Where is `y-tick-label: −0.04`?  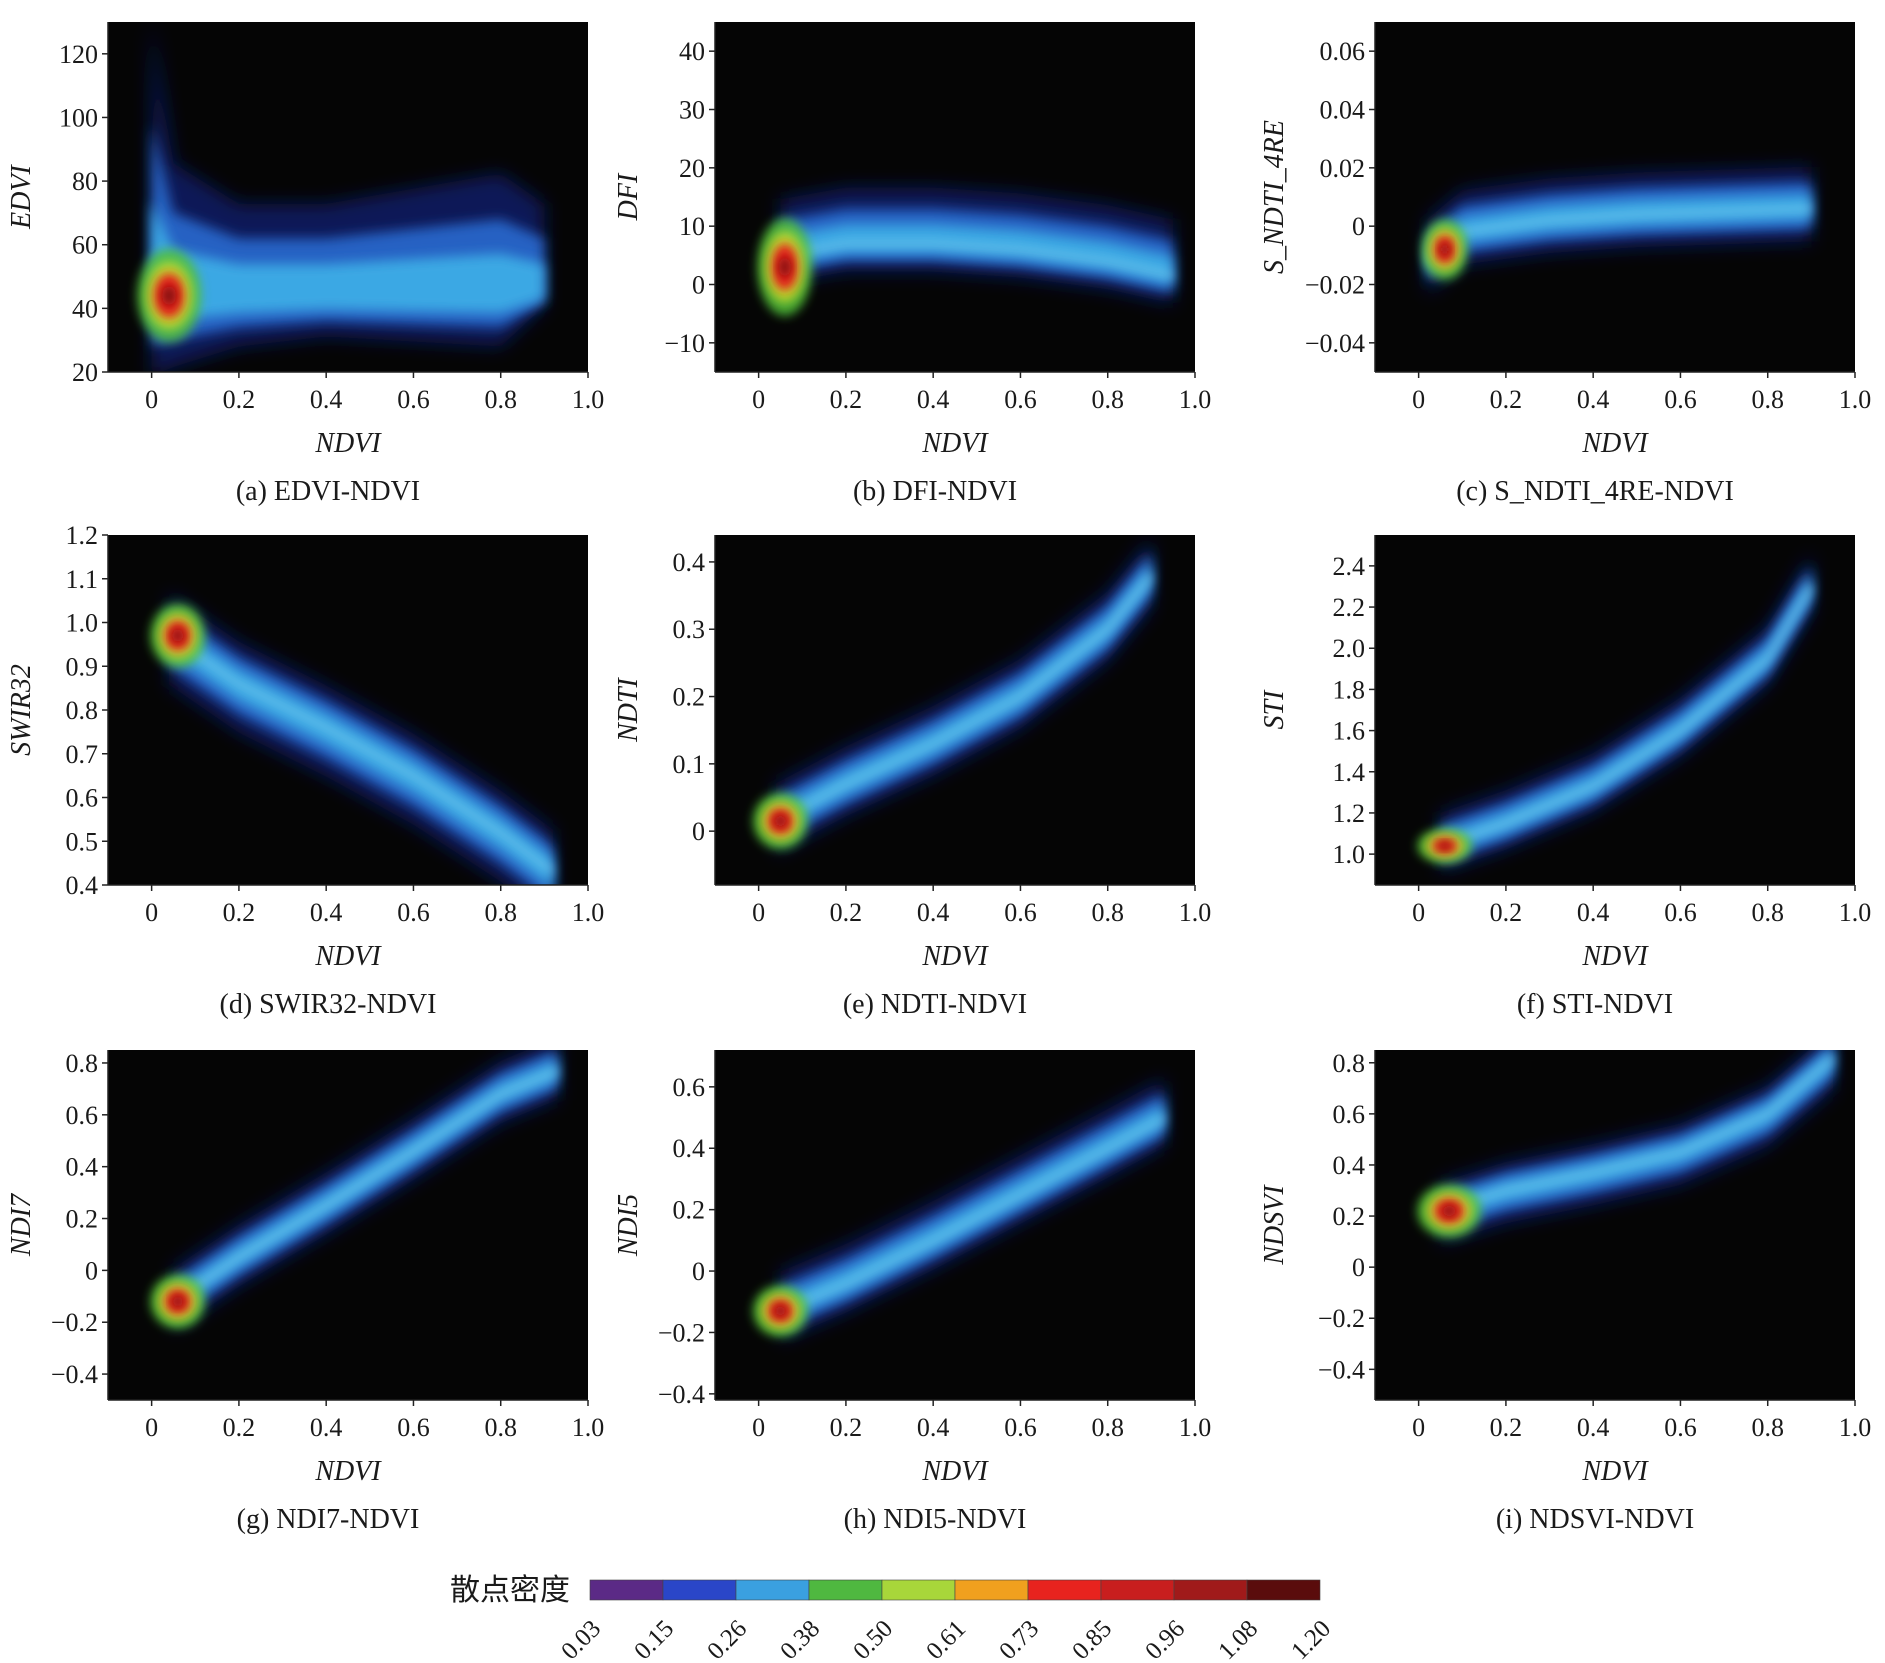
y-tick-label: −0.04 is located at coordinates (1335, 343).